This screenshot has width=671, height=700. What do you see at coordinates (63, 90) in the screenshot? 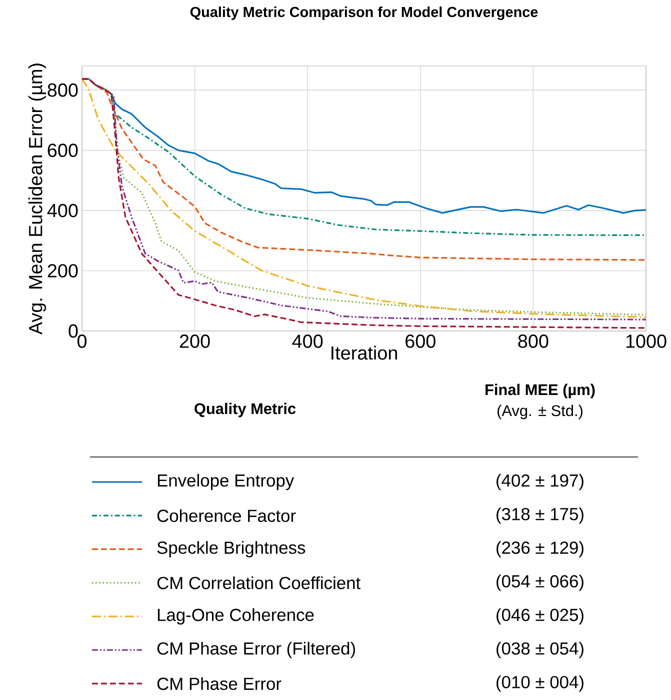
I see `y-tick-label: 800` at bounding box center [63, 90].